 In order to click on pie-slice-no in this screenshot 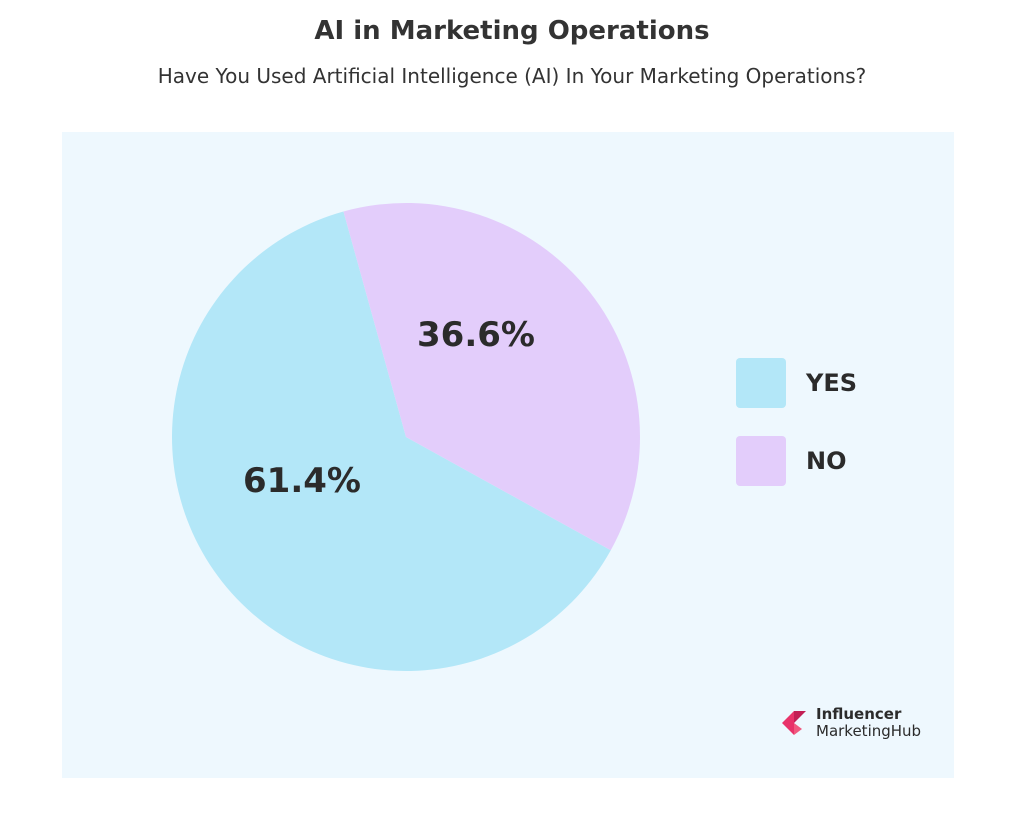, I will do `click(491, 377)`.